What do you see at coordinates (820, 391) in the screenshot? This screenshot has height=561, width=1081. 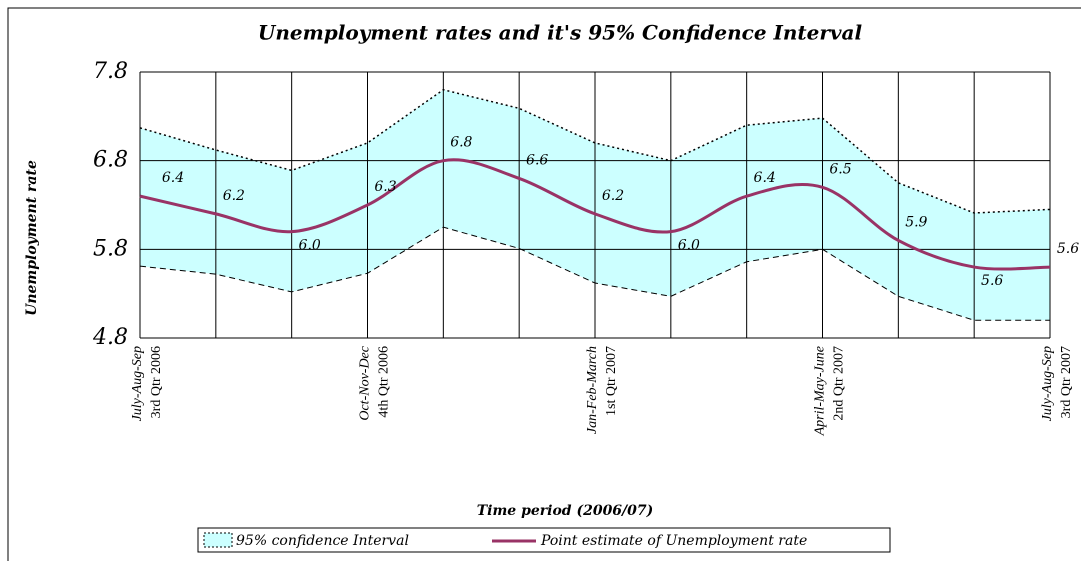 I see `x-tick-label: April-May-June` at bounding box center [820, 391].